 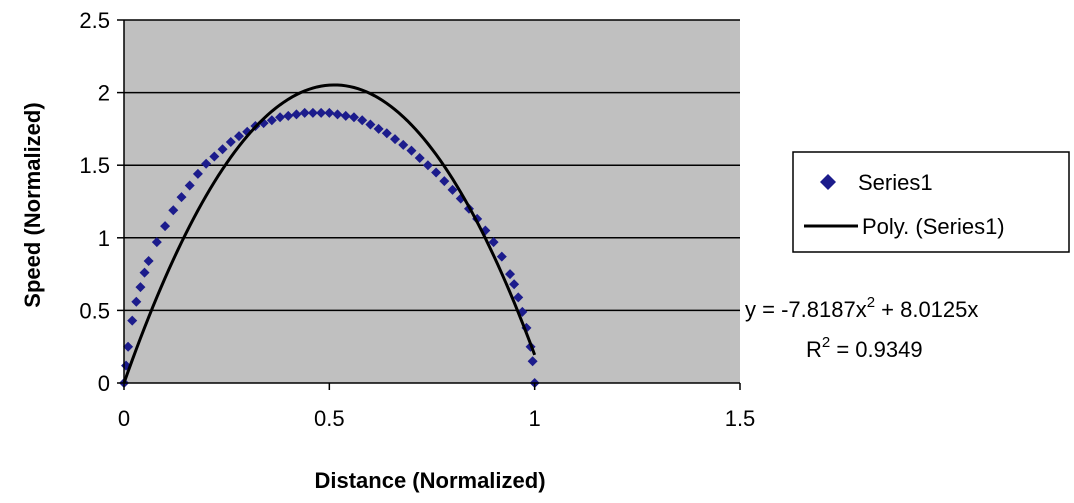 What do you see at coordinates (32, 204) in the screenshot?
I see `y-axis-title: Speed (Normalized)` at bounding box center [32, 204].